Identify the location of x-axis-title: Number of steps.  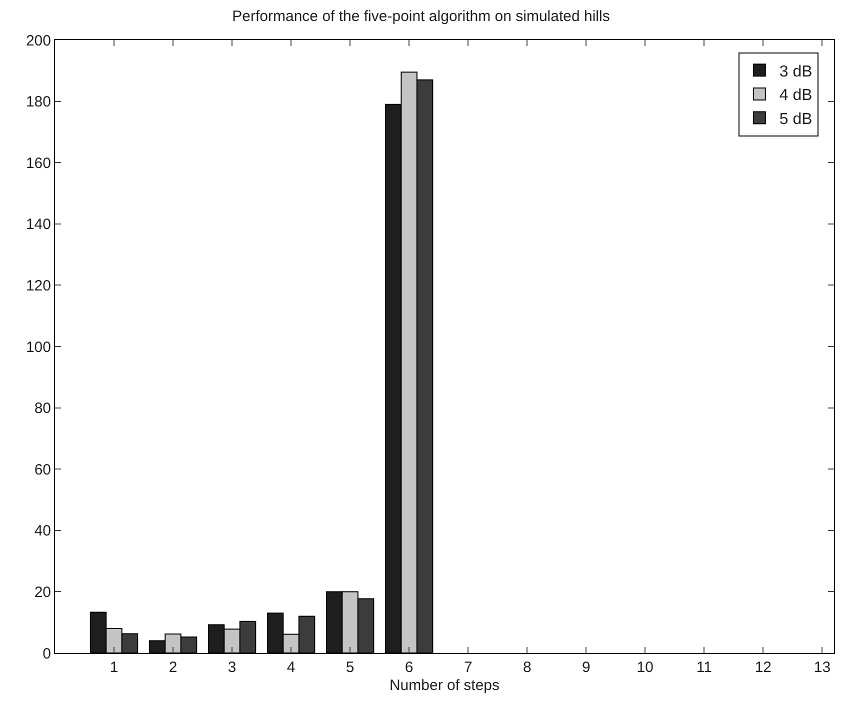
(444, 685).